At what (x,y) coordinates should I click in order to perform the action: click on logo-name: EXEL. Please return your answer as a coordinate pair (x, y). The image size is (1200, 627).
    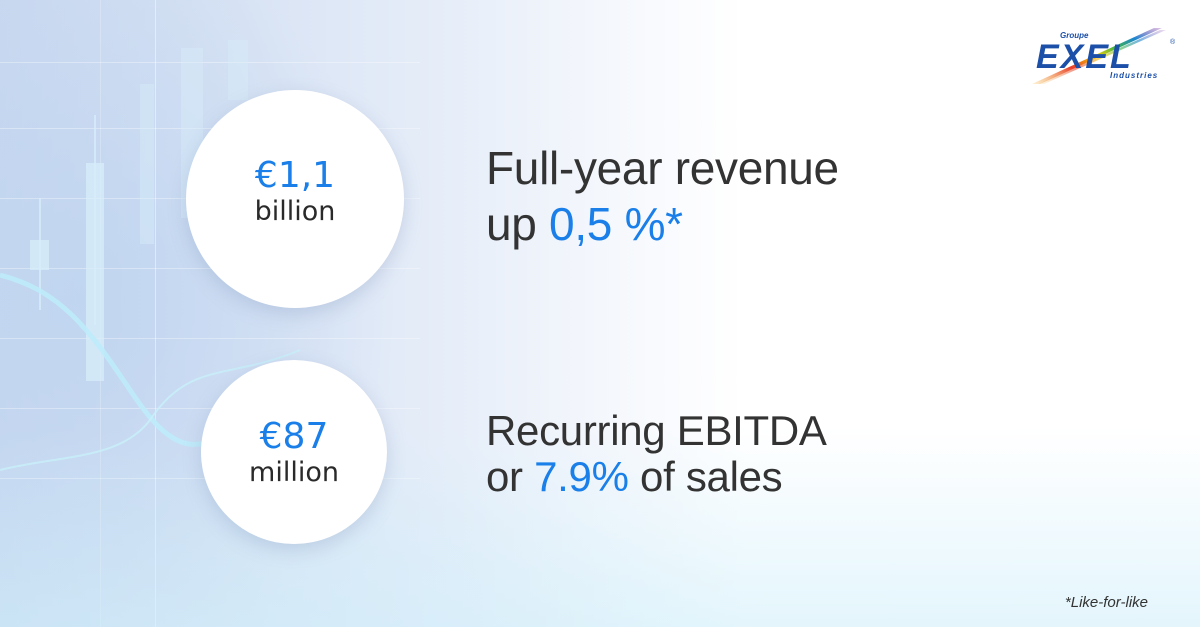
    Looking at the image, I should click on (1084, 57).